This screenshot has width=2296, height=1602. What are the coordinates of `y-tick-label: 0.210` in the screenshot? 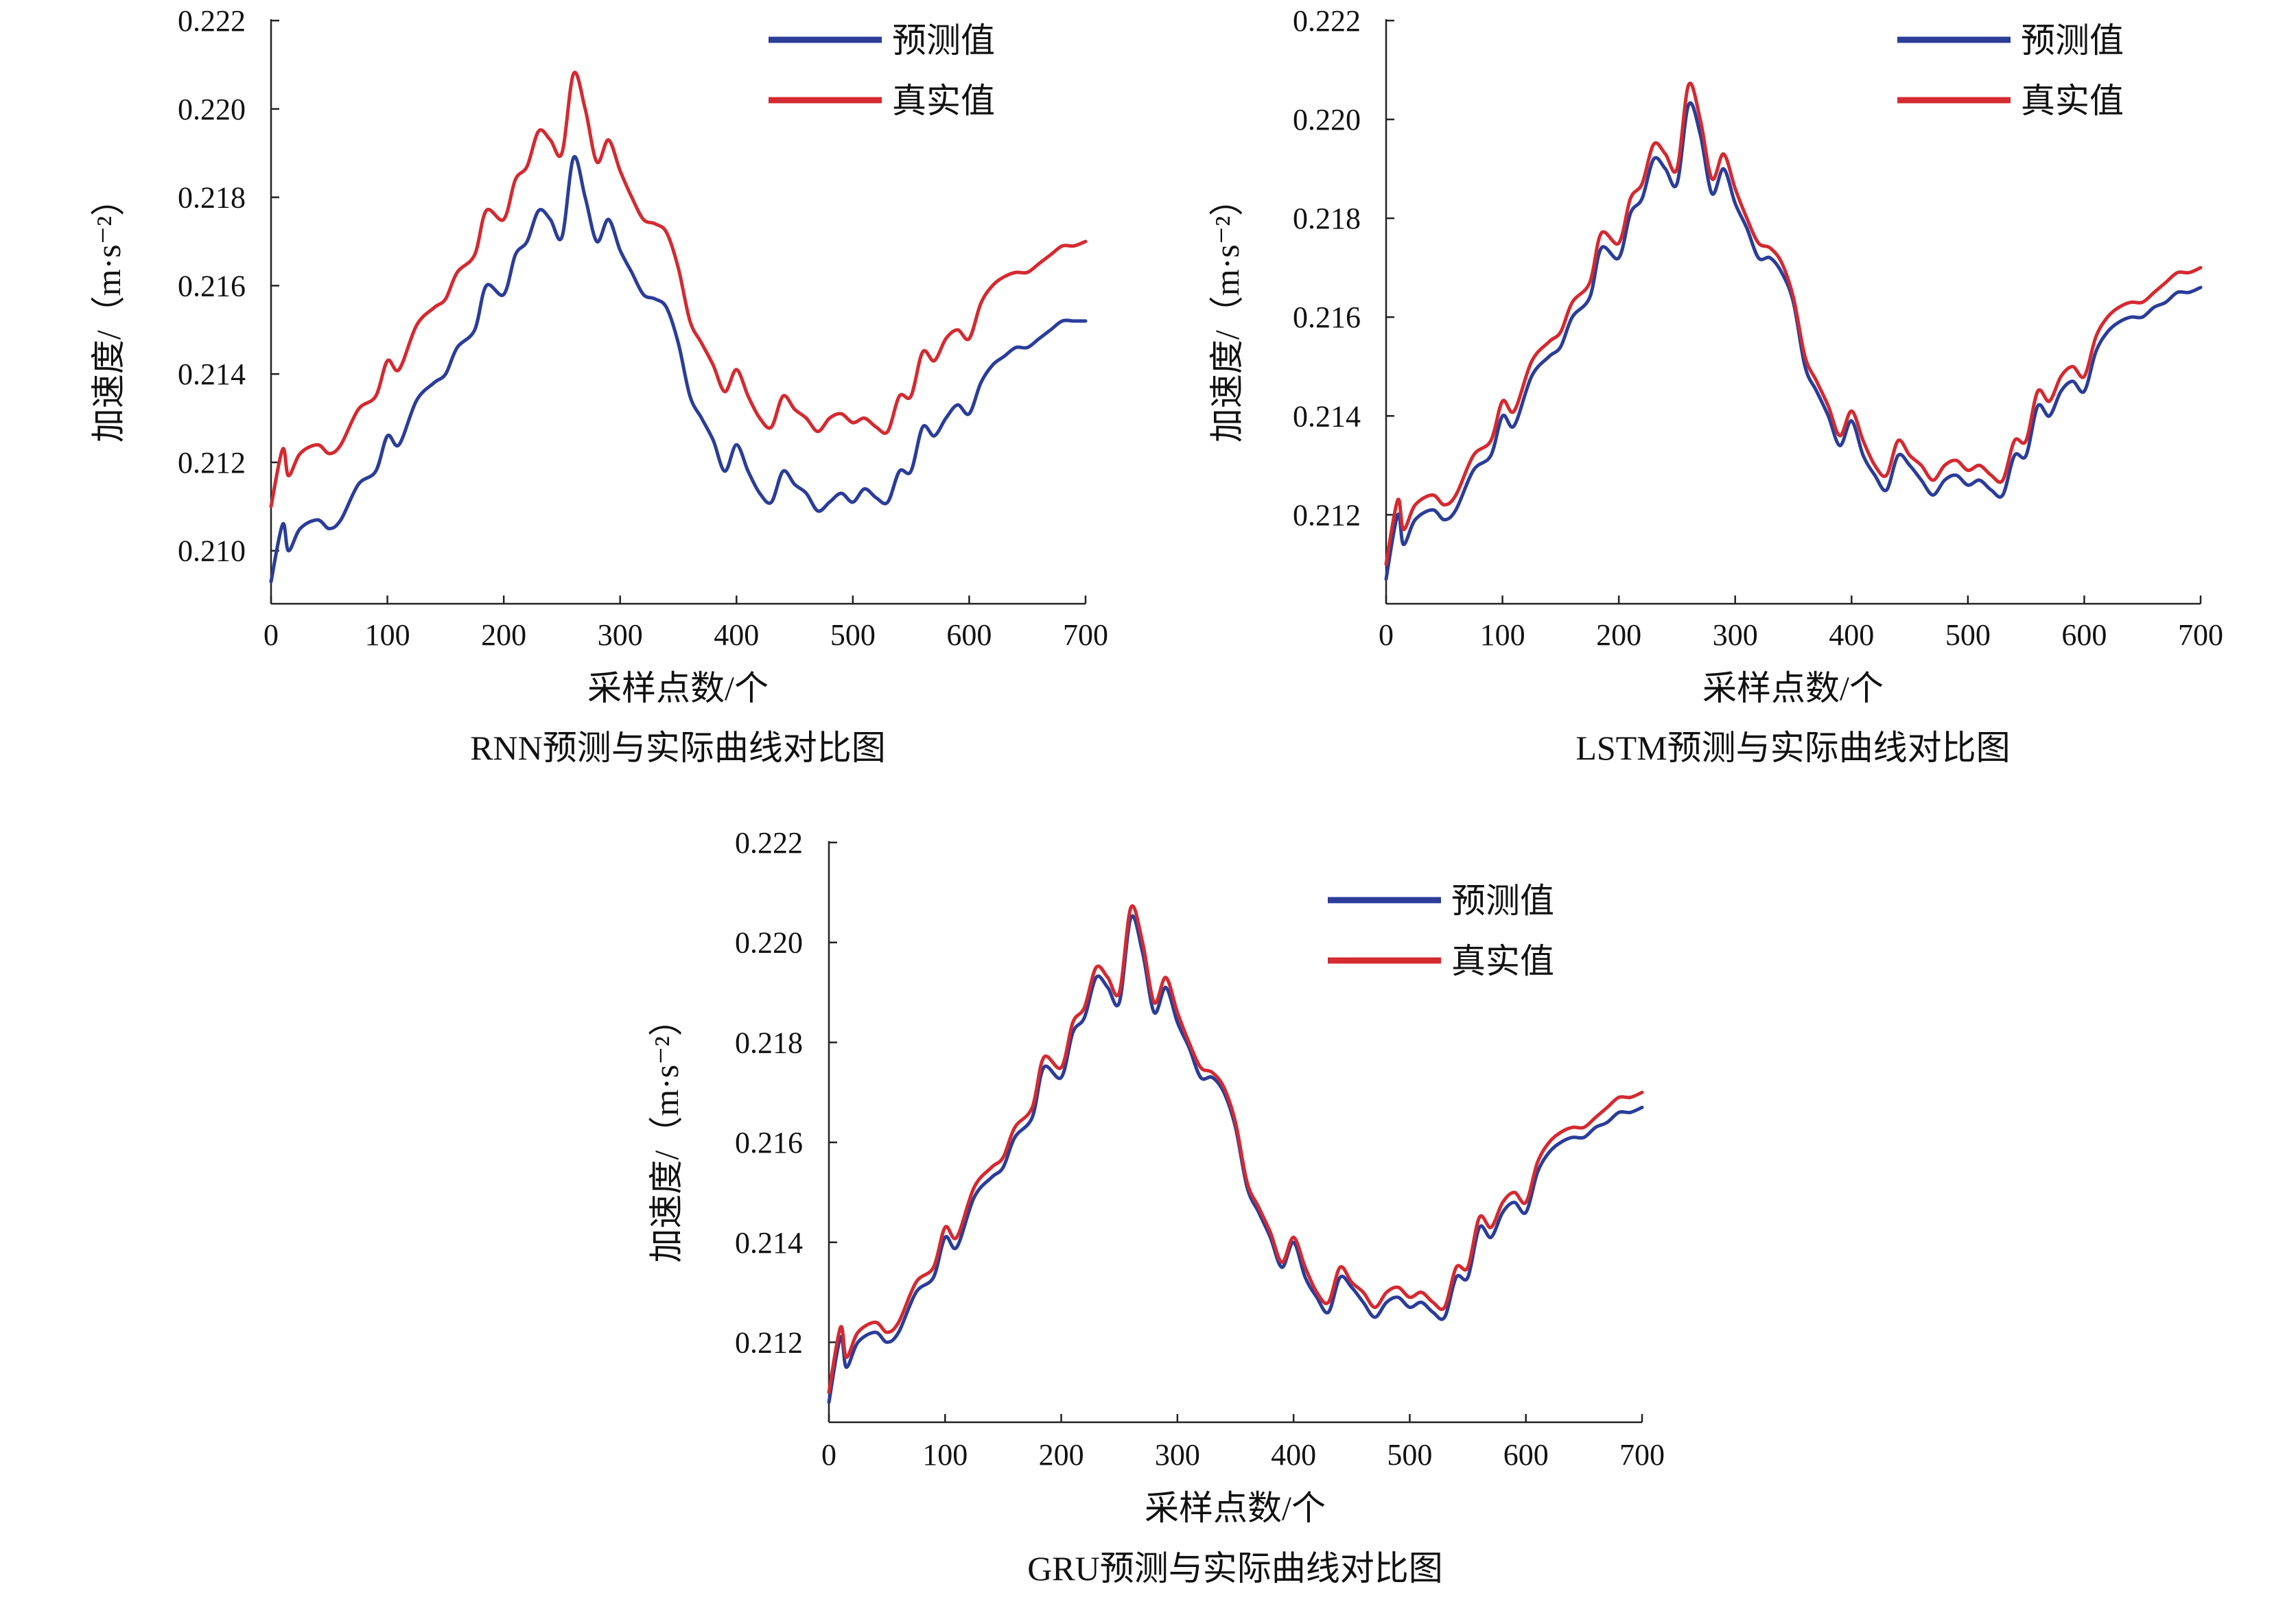 It's located at (212, 551).